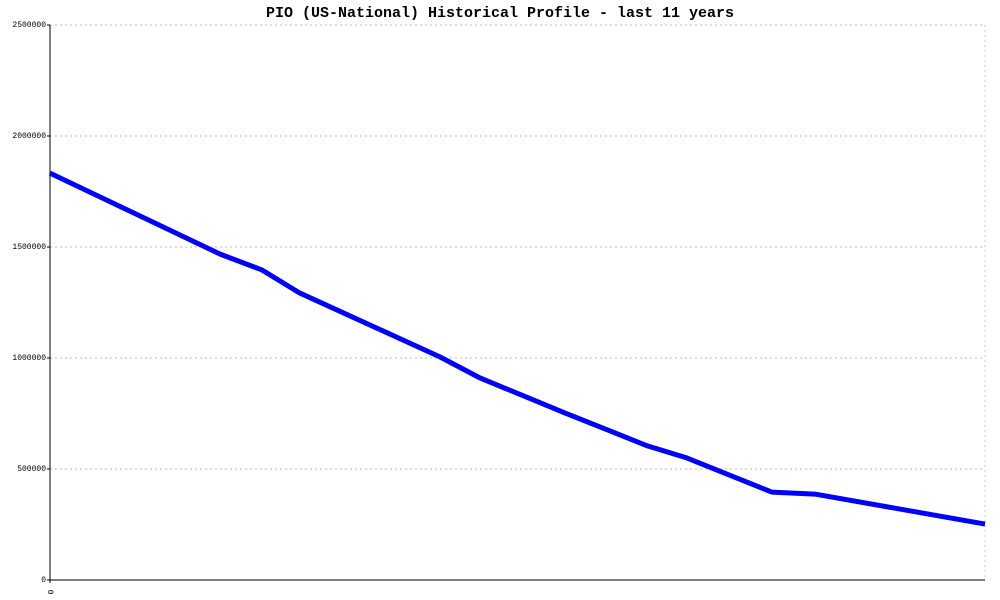  What do you see at coordinates (29, 25) in the screenshot?
I see `y-tick-label: 2500000` at bounding box center [29, 25].